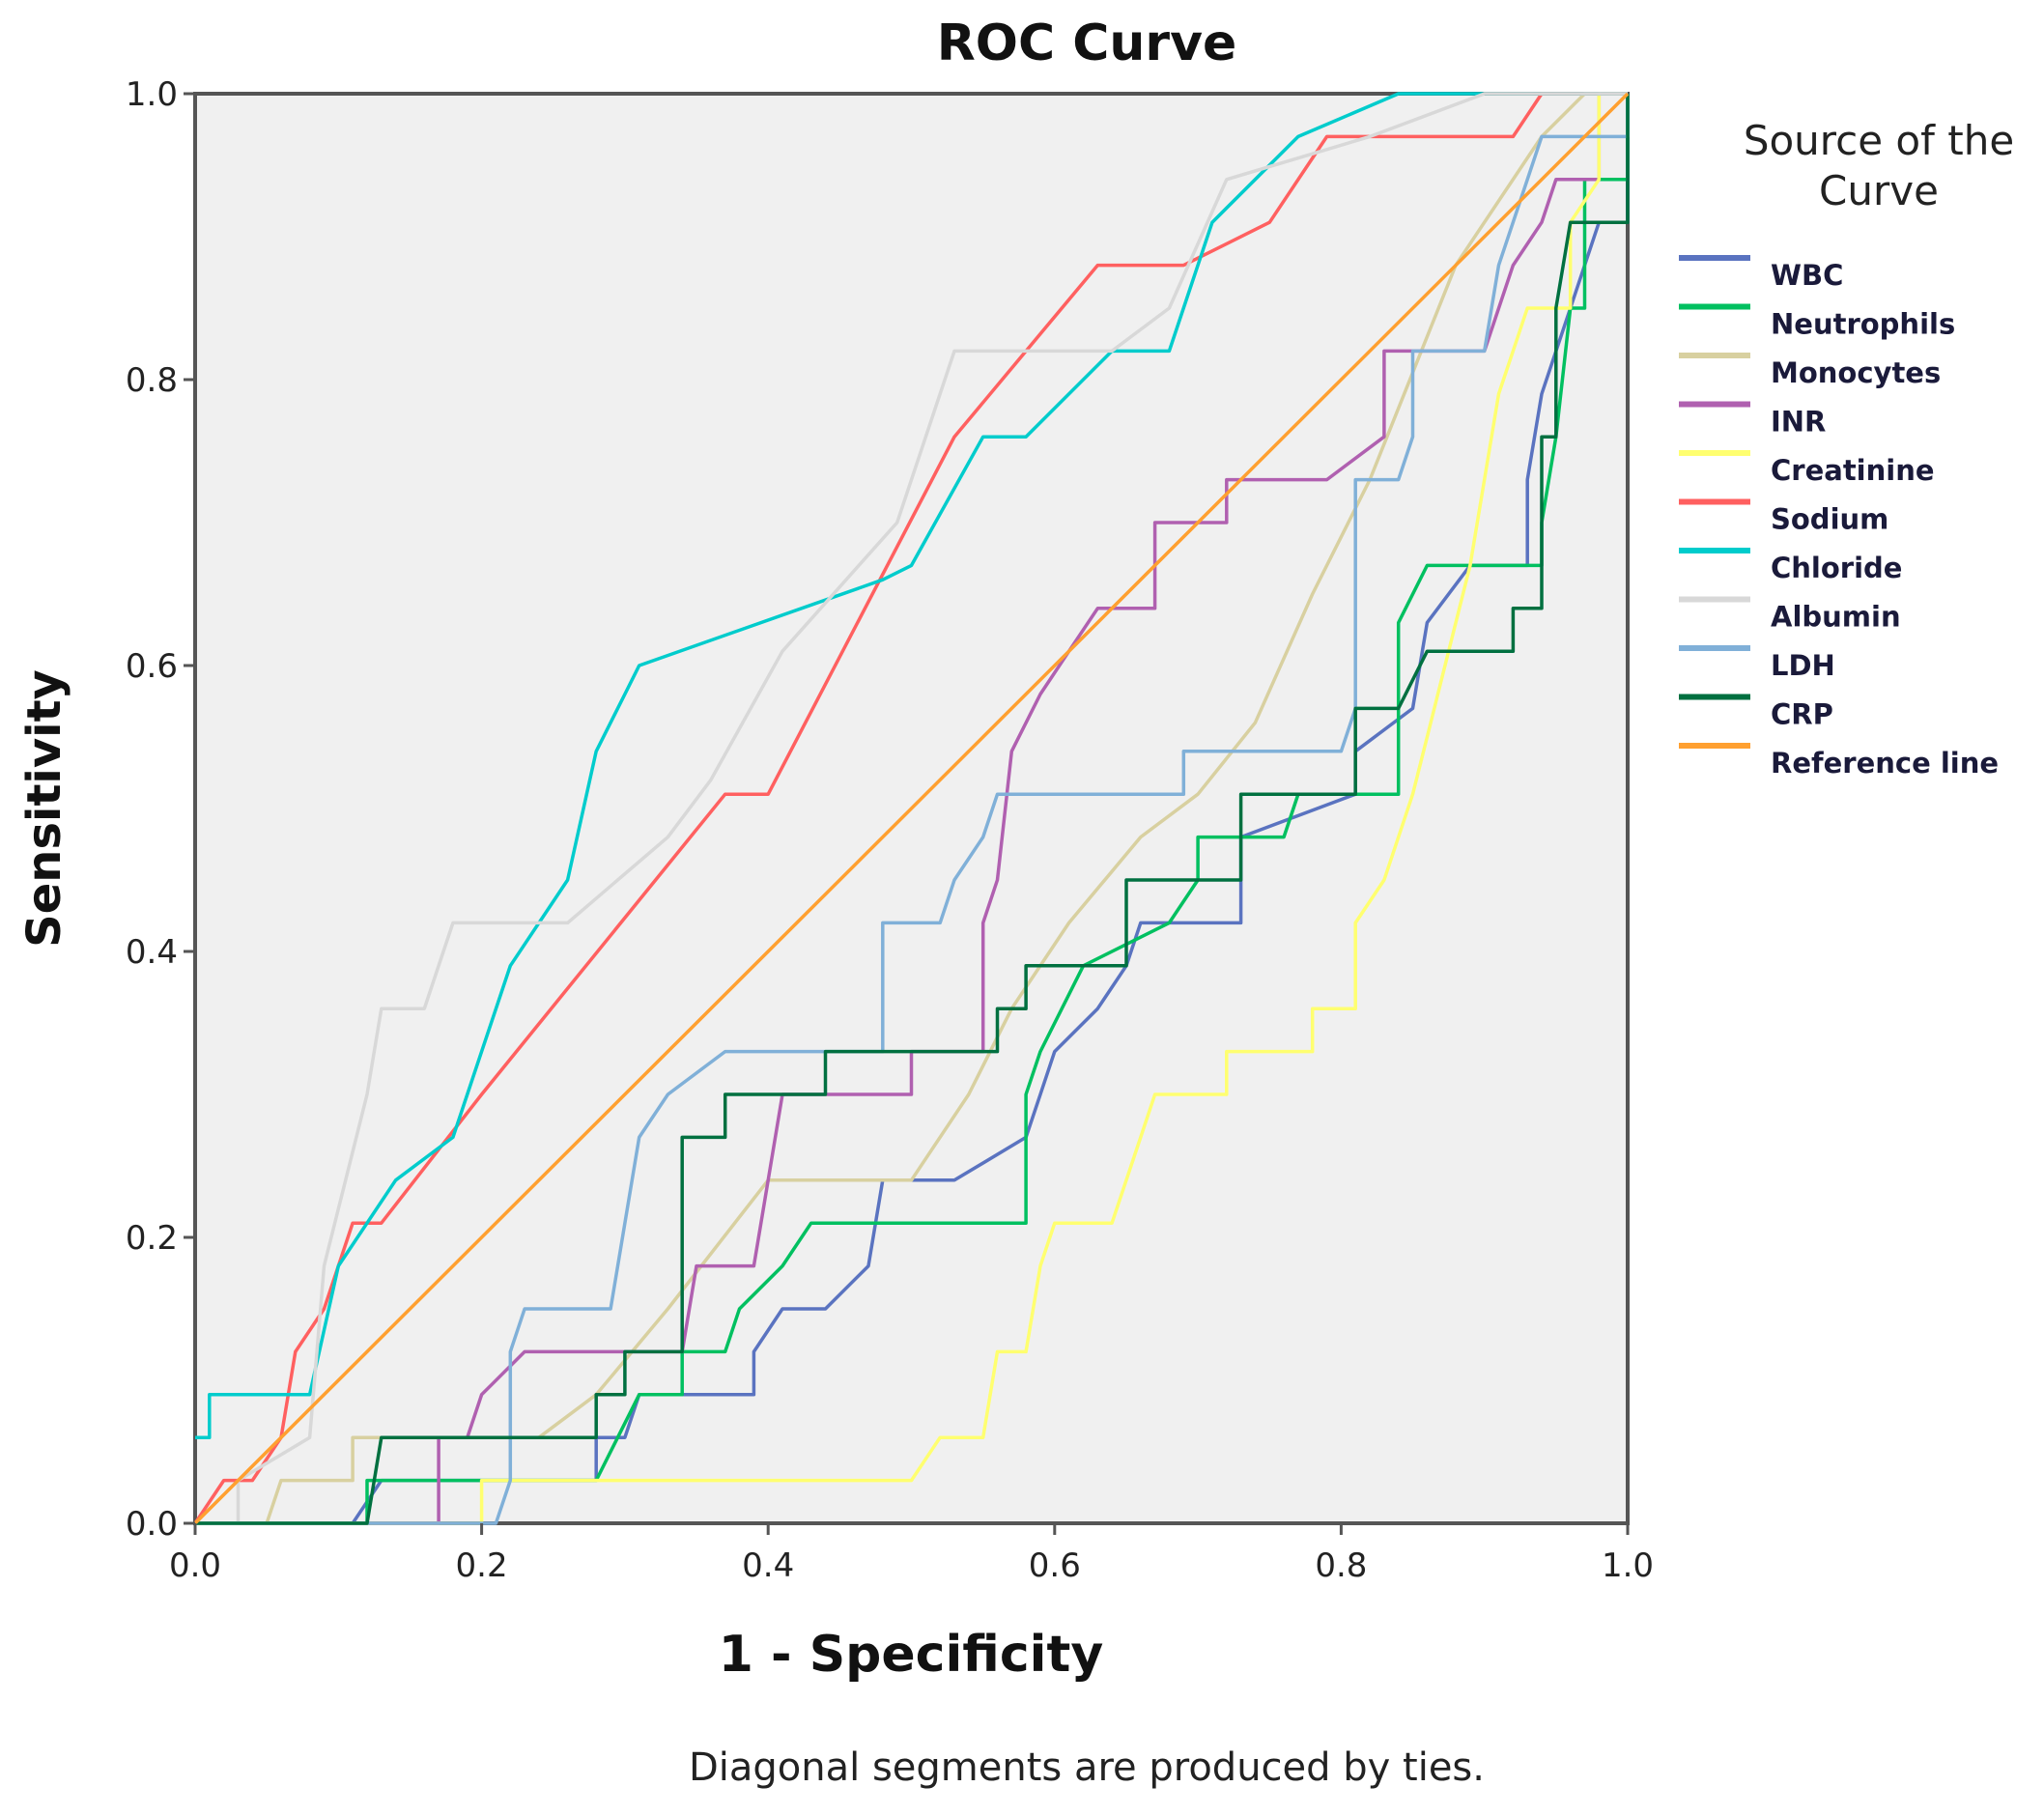  I want to click on legend-label-albumin: Albumin, so click(1836, 618).